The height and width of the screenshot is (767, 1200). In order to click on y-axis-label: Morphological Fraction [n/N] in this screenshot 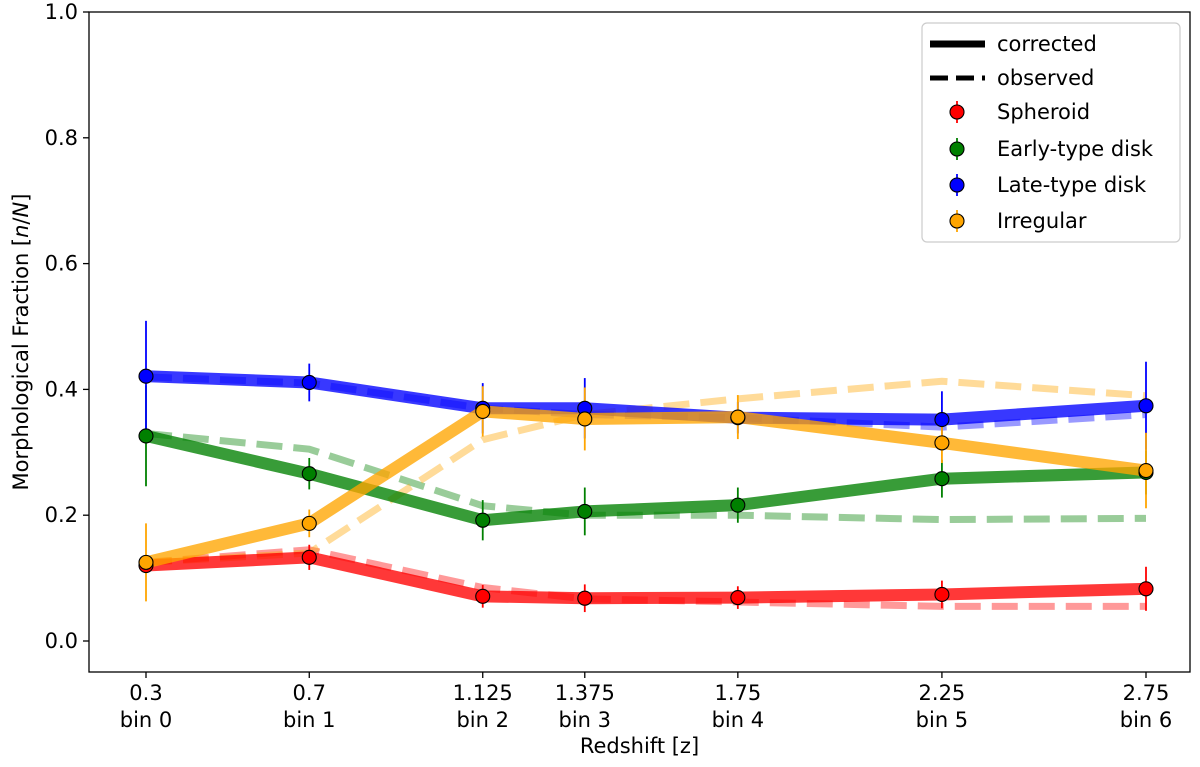, I will do `click(21, 342)`.